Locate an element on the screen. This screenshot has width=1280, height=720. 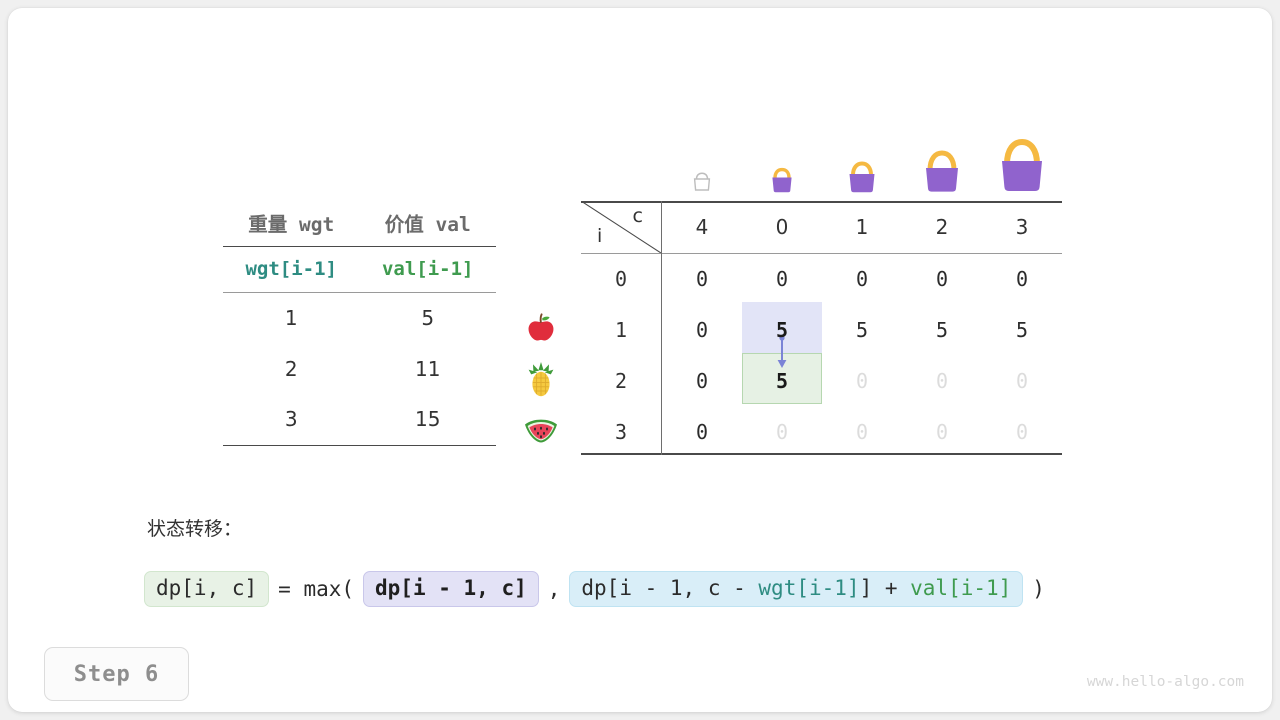
dp-cell-3-0: 0 is located at coordinates (702, 431).